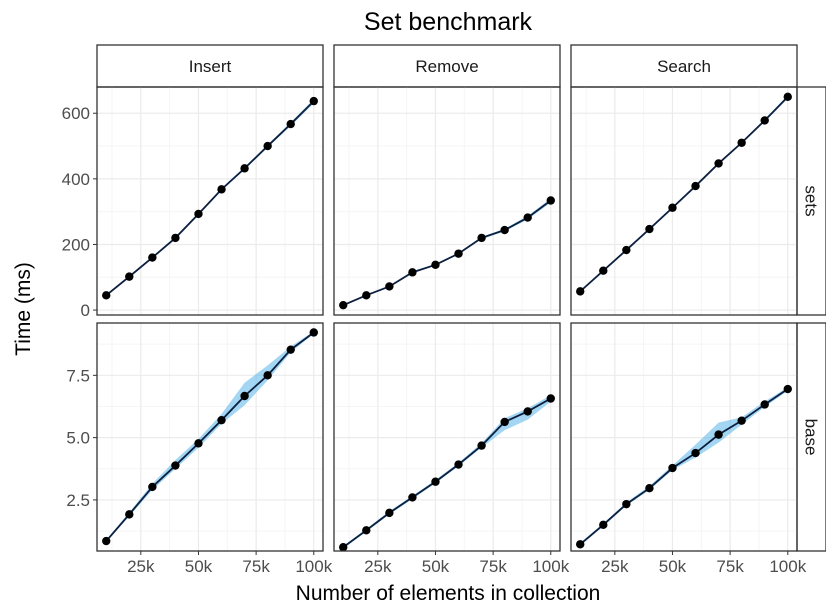  I want to click on x-axis-label: Number of elements in collection, so click(448, 593).